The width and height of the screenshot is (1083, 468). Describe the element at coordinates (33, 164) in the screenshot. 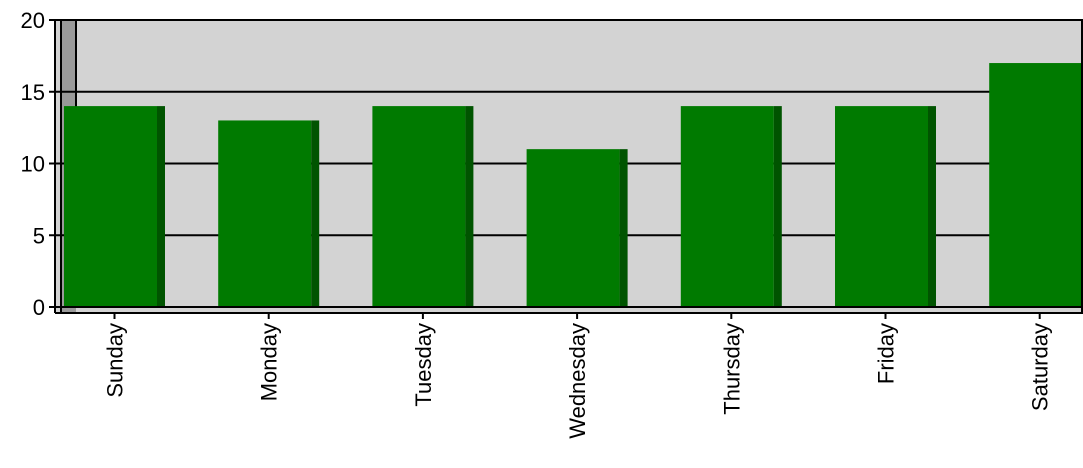

I see `y-tick-label: 10` at that location.